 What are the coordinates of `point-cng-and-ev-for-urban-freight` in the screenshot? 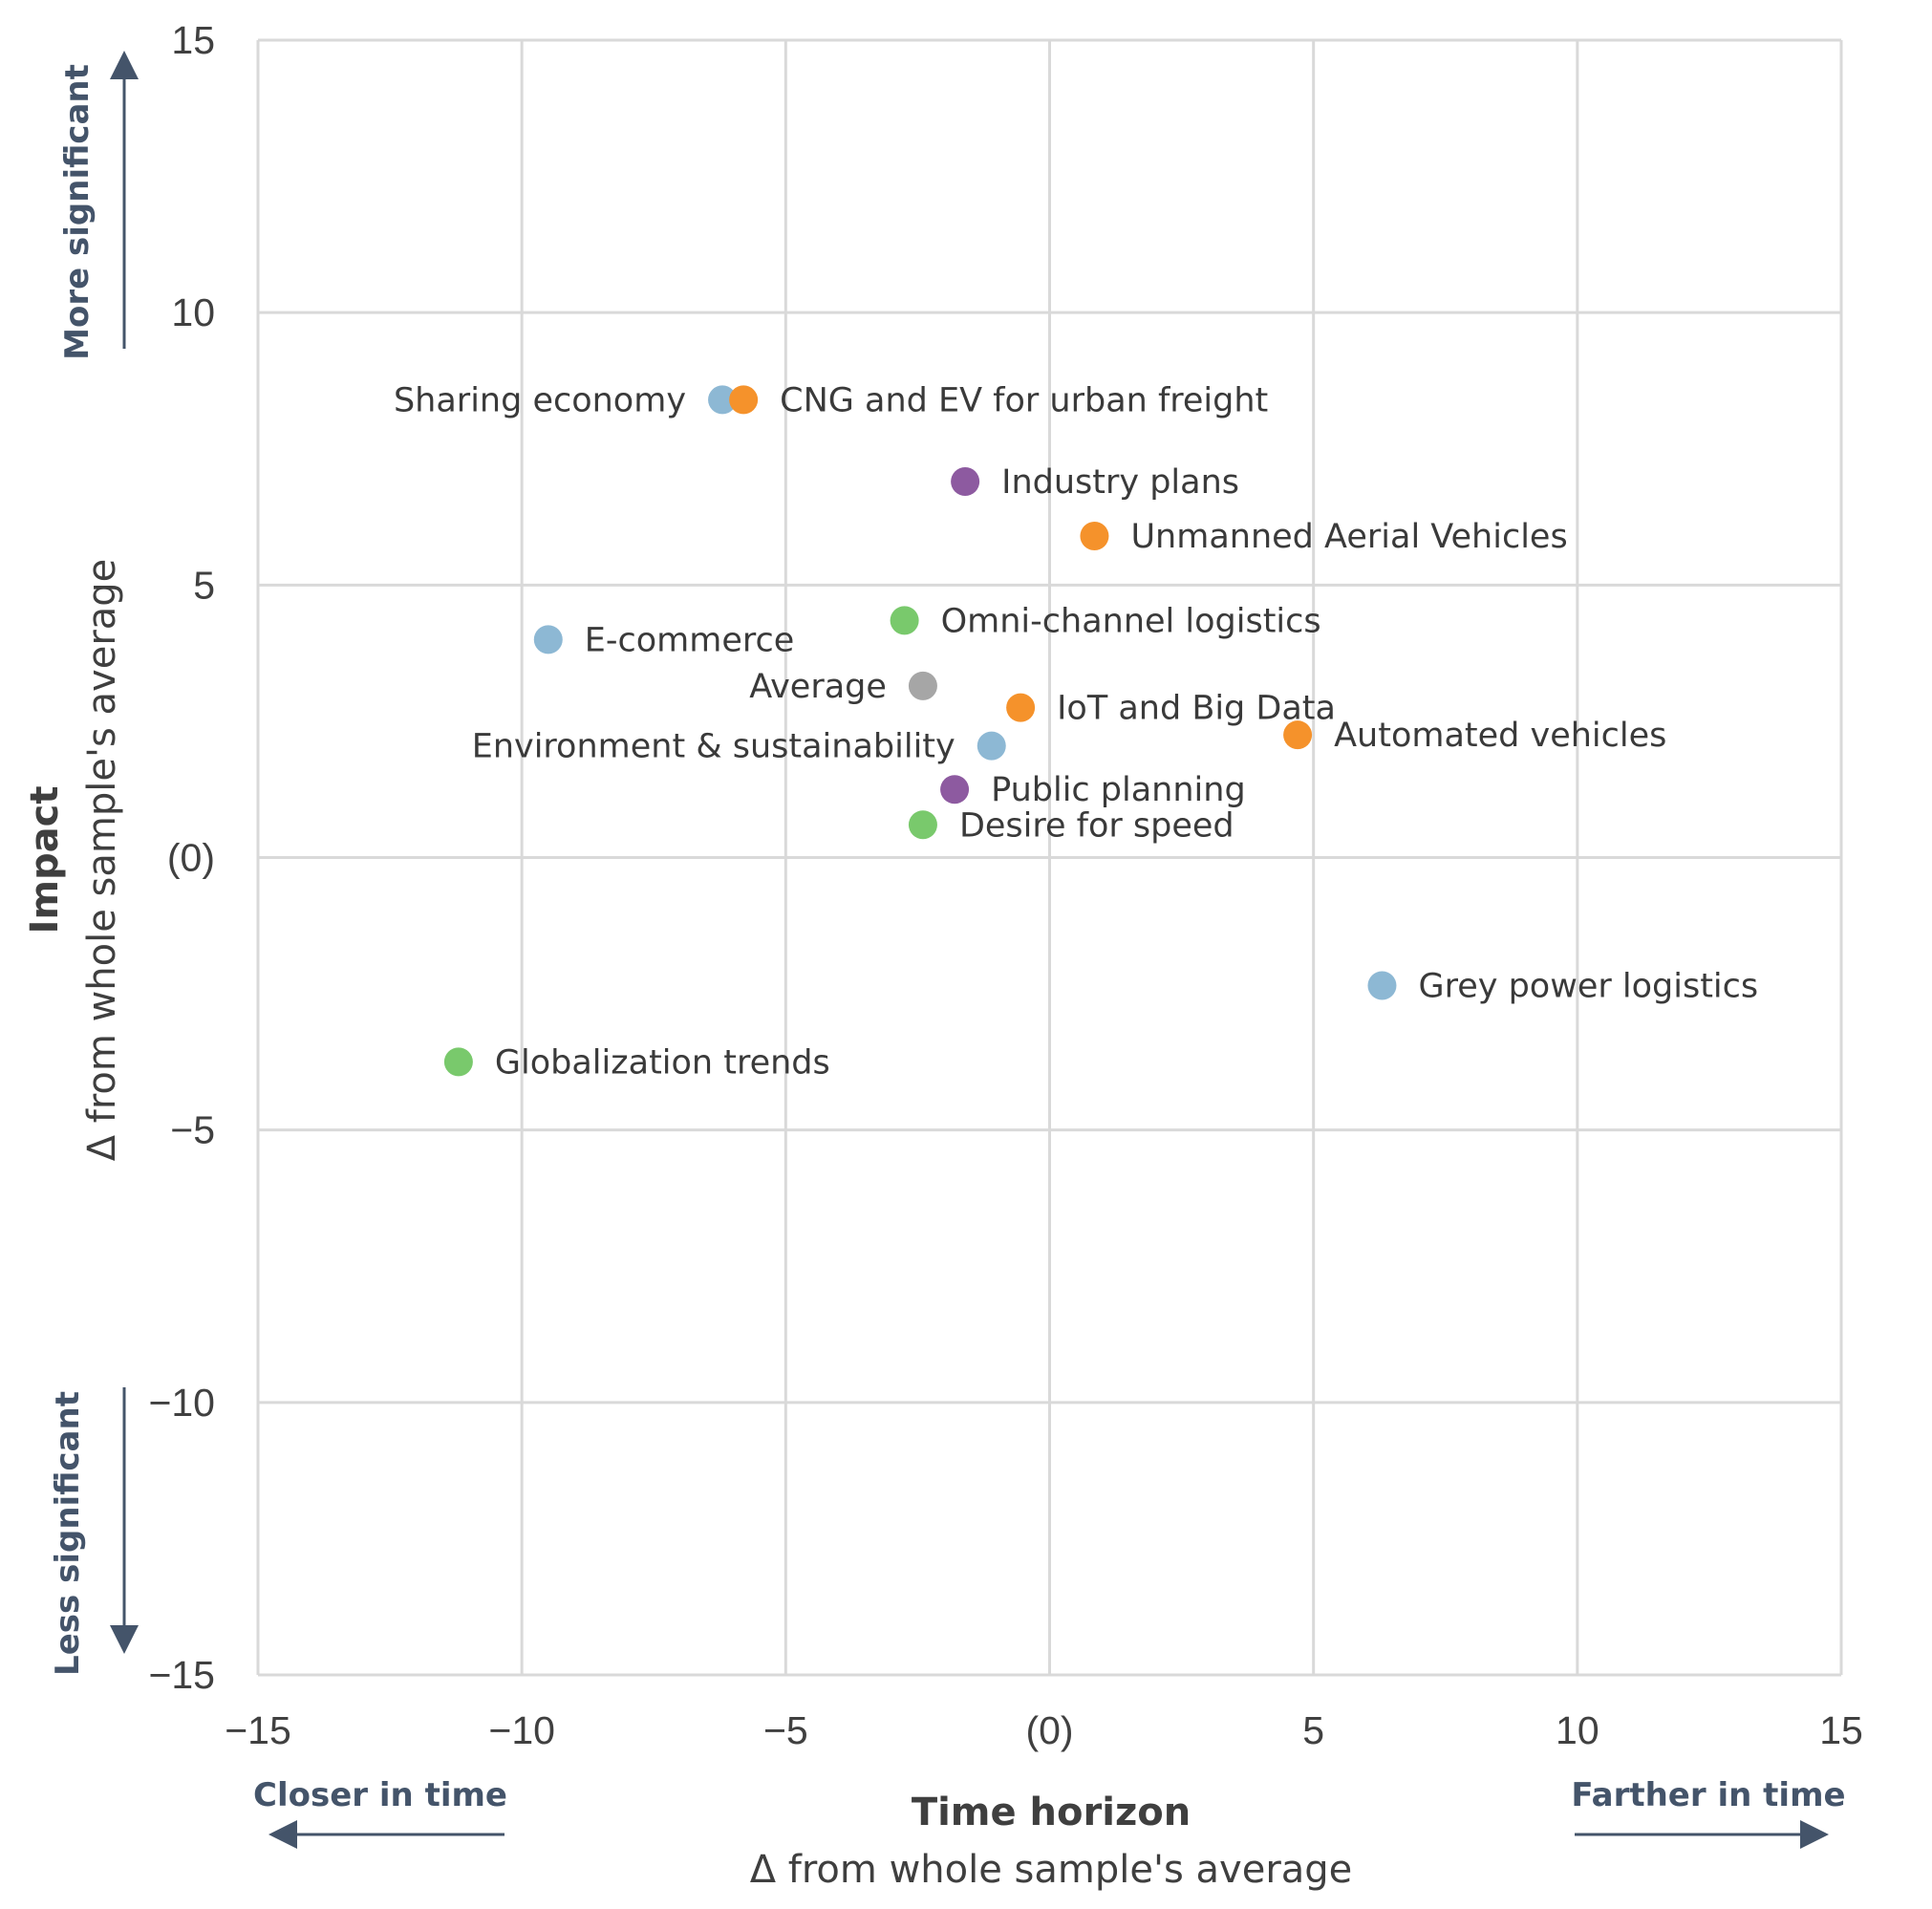 It's located at (744, 400).